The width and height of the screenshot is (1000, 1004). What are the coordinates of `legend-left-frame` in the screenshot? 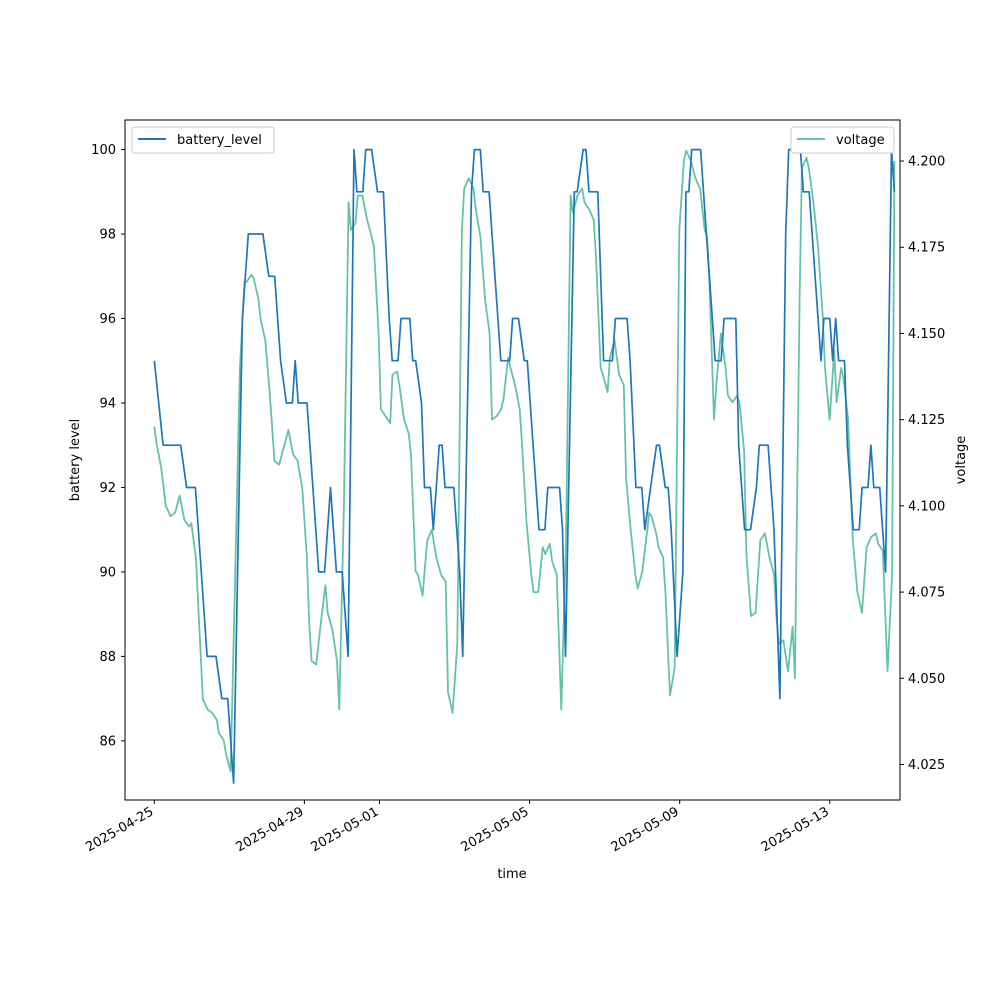 It's located at (203, 140).